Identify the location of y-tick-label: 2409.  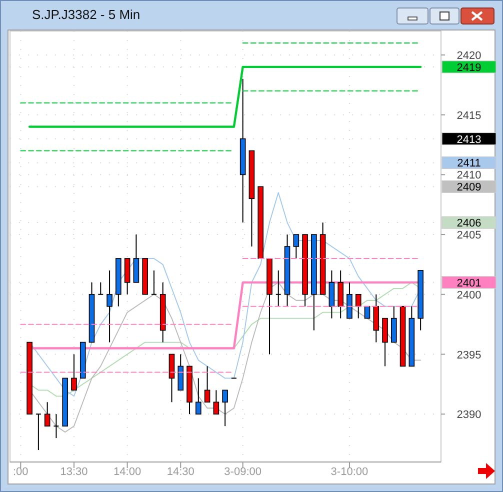
(469, 188).